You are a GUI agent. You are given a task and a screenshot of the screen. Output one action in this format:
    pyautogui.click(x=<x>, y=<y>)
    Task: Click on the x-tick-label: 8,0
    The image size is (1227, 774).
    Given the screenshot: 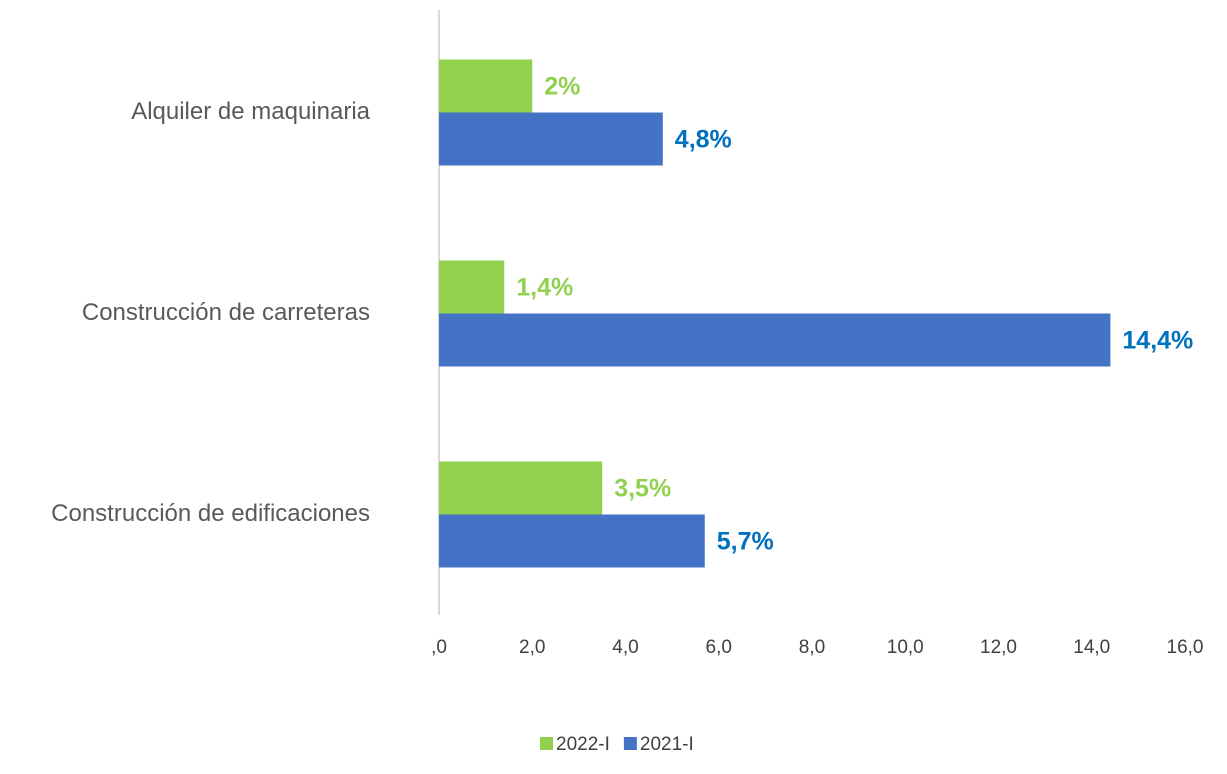 What is the action you would take?
    pyautogui.click(x=812, y=647)
    